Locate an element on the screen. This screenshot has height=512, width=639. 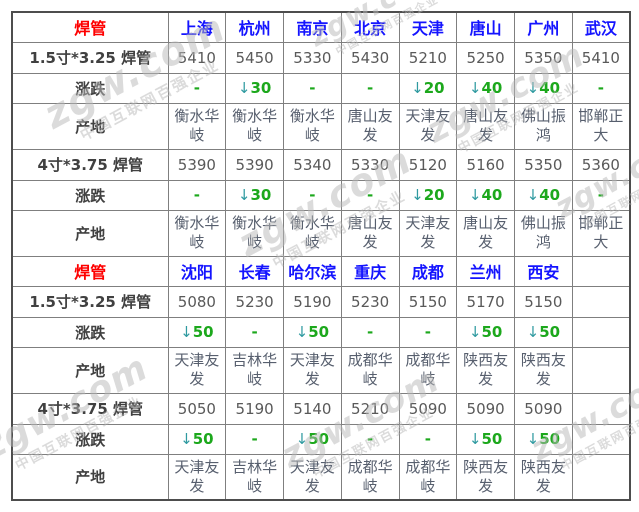
city-header-cell: 西安 is located at coordinates (543, 271).